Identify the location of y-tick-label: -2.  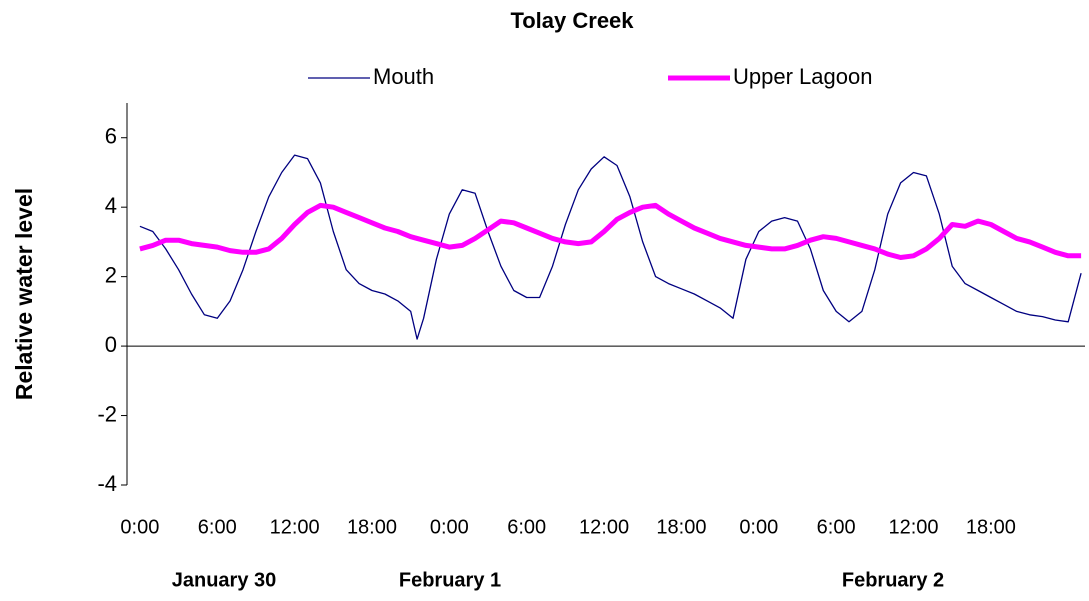
(107, 413).